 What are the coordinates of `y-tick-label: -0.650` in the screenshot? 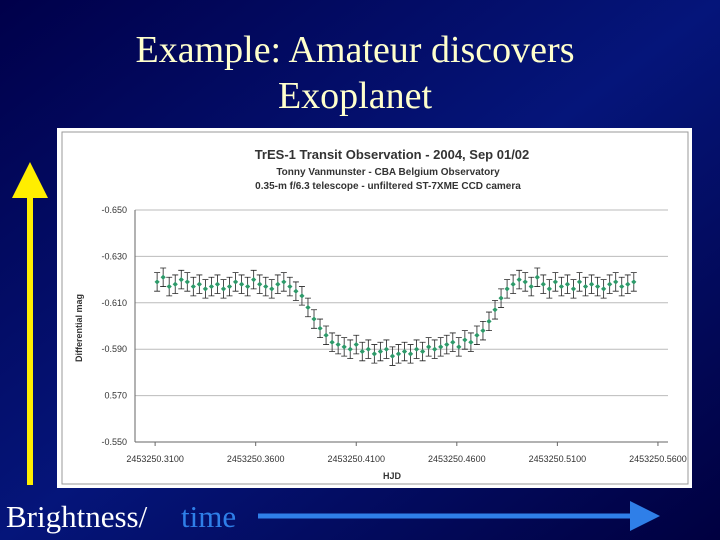 It's located at (114, 210).